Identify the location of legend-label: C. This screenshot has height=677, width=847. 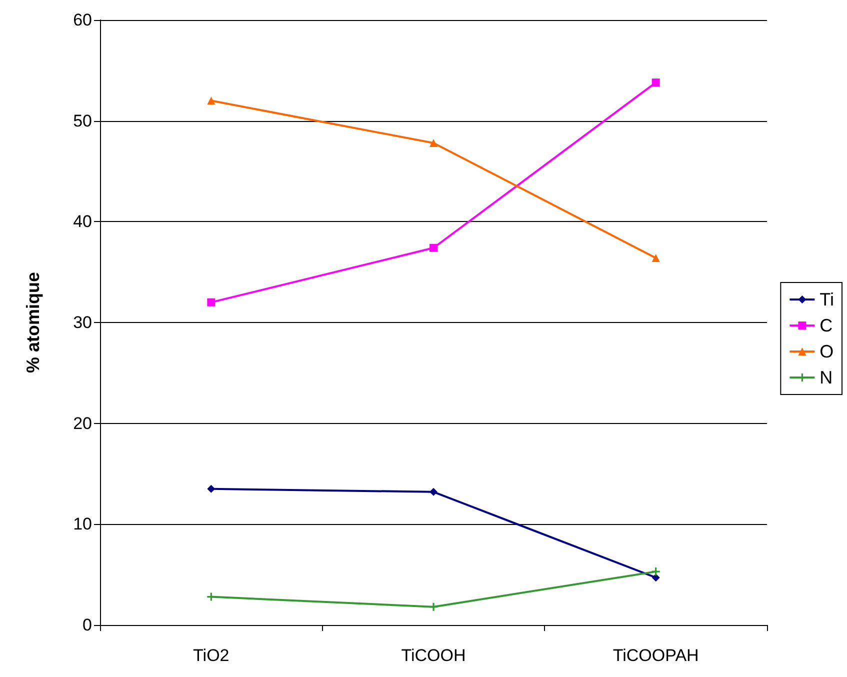
(826, 326).